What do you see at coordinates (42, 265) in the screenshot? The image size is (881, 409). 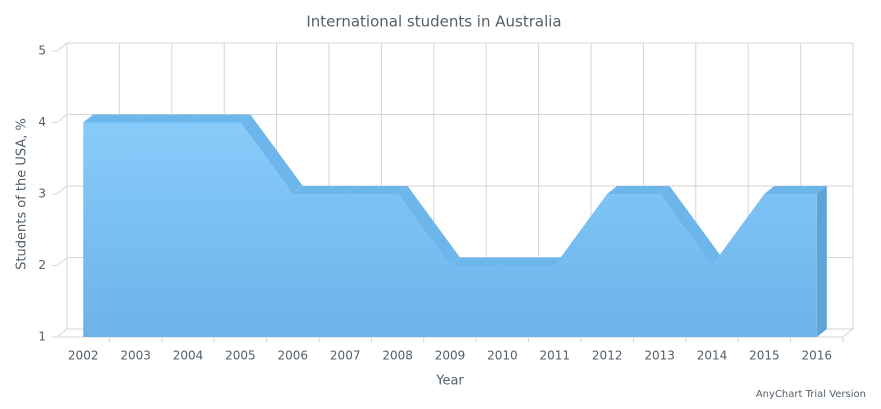 I see `y-tick-label: 2` at bounding box center [42, 265].